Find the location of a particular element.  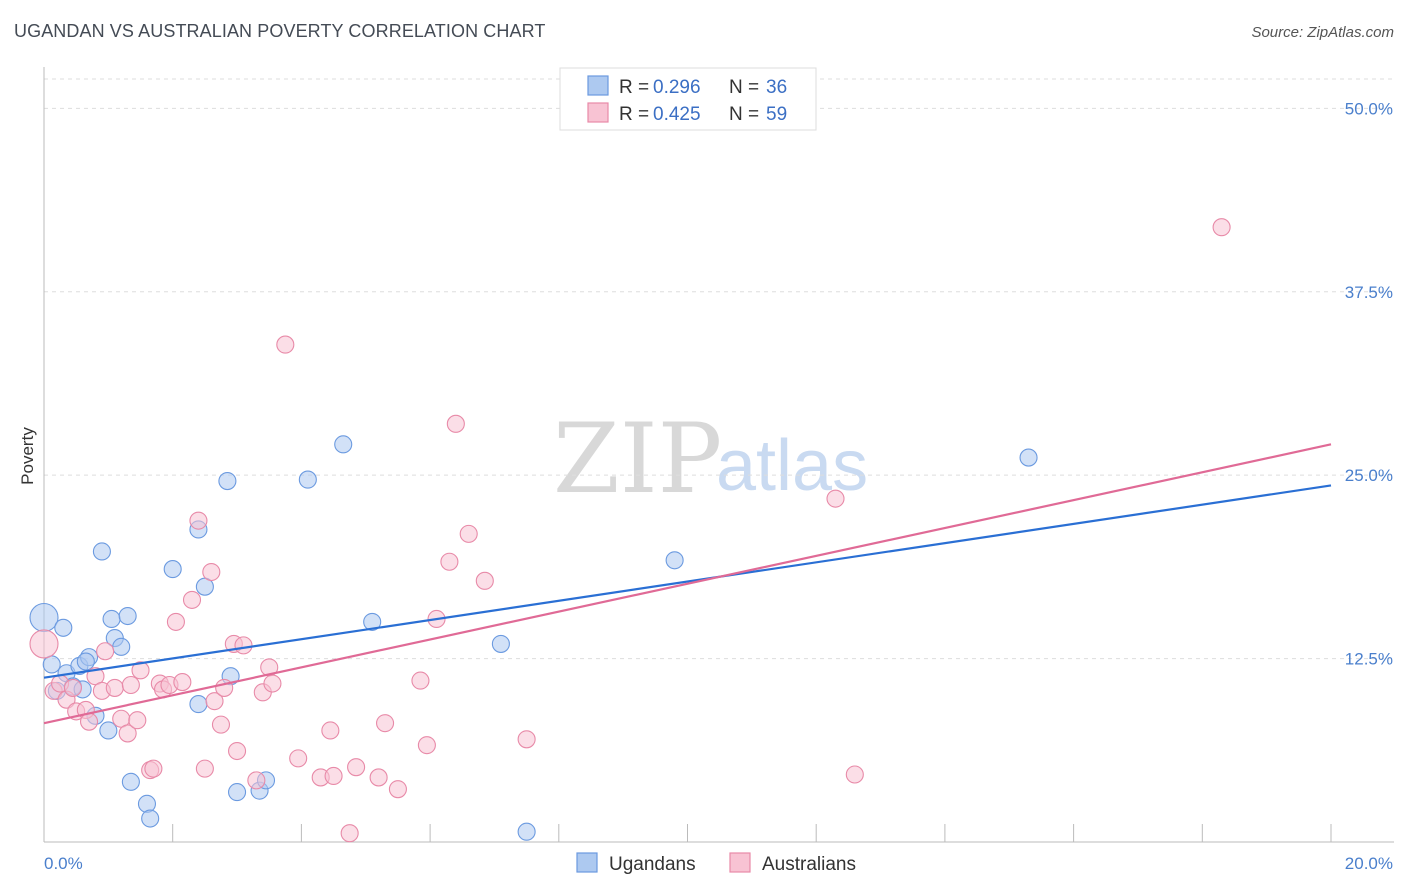

legend-ugandans-n-label: N = is located at coordinates (744, 87).